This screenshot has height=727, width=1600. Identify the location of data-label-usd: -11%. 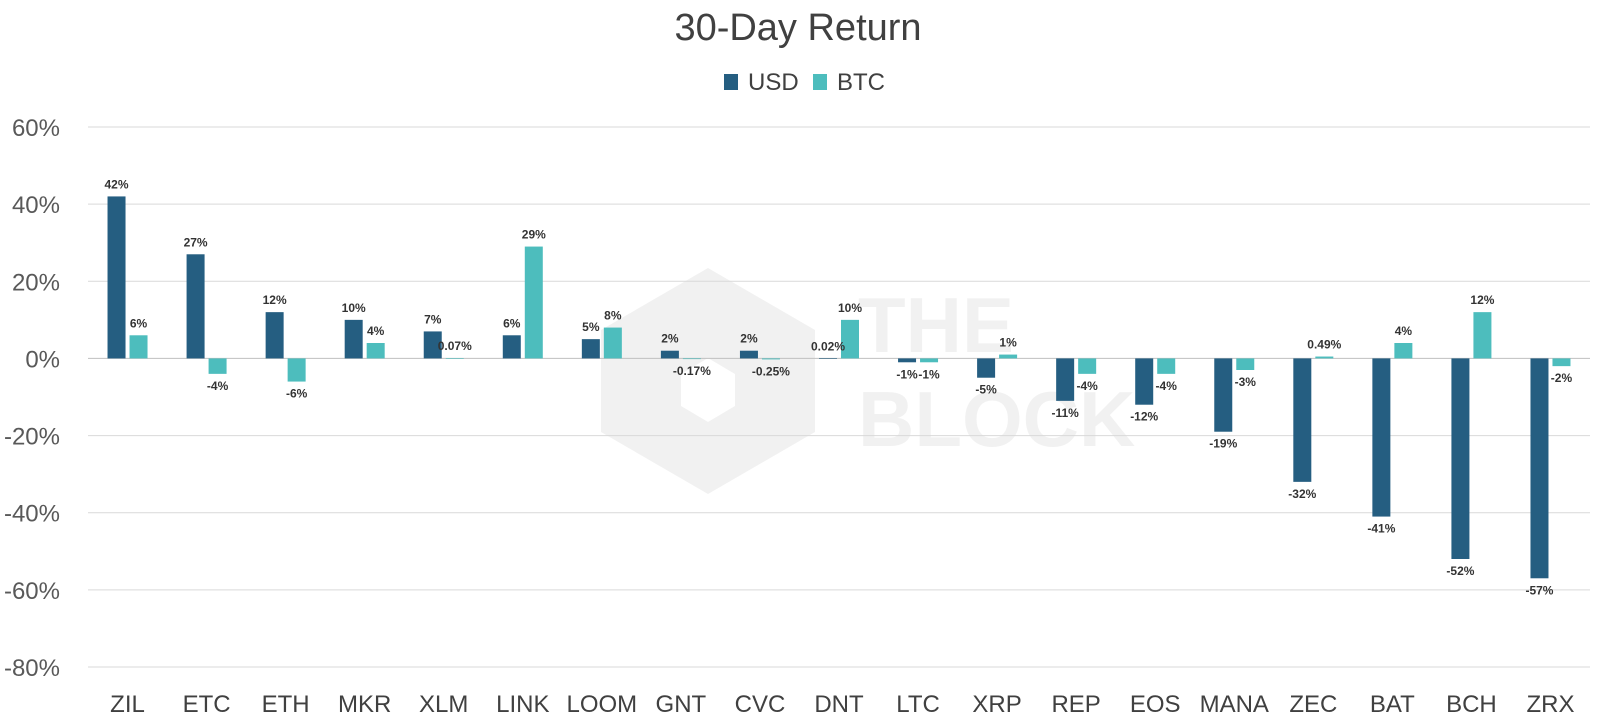
(1065, 413).